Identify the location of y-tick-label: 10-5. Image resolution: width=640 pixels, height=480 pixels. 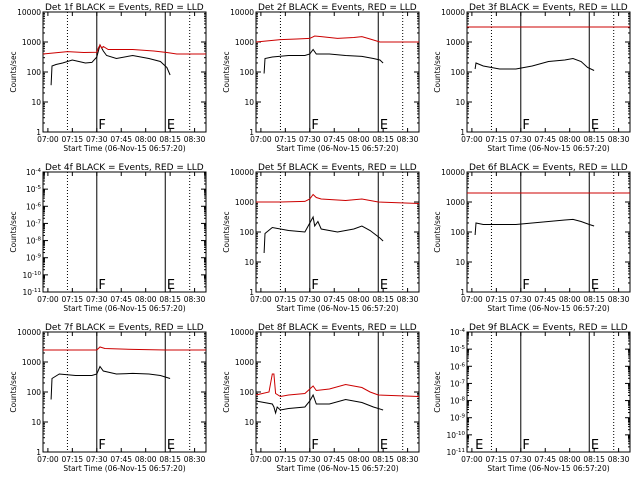
(458, 349).